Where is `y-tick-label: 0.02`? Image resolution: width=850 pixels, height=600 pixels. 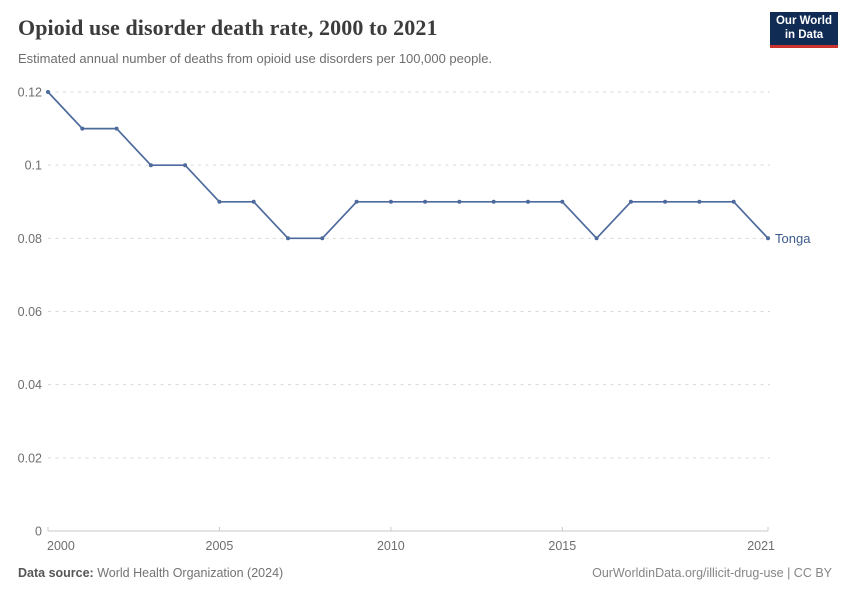 y-tick-label: 0.02 is located at coordinates (30, 458).